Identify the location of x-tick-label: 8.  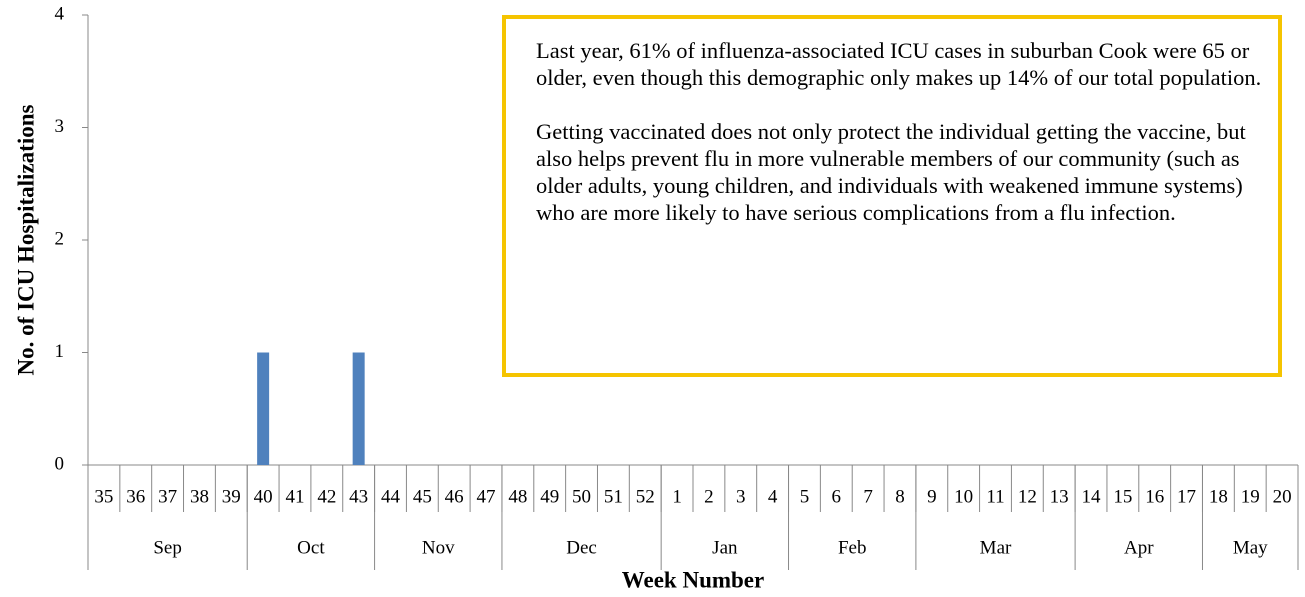
(900, 496).